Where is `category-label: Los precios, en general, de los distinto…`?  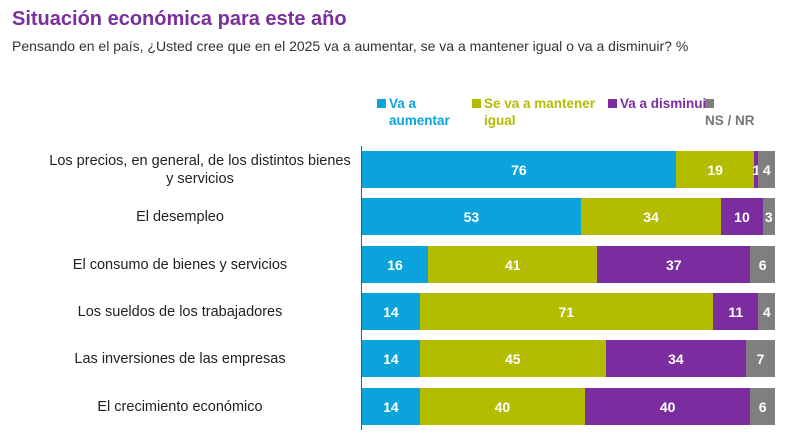
category-label: Los precios, en general, de los distinto… is located at coordinates (200, 169).